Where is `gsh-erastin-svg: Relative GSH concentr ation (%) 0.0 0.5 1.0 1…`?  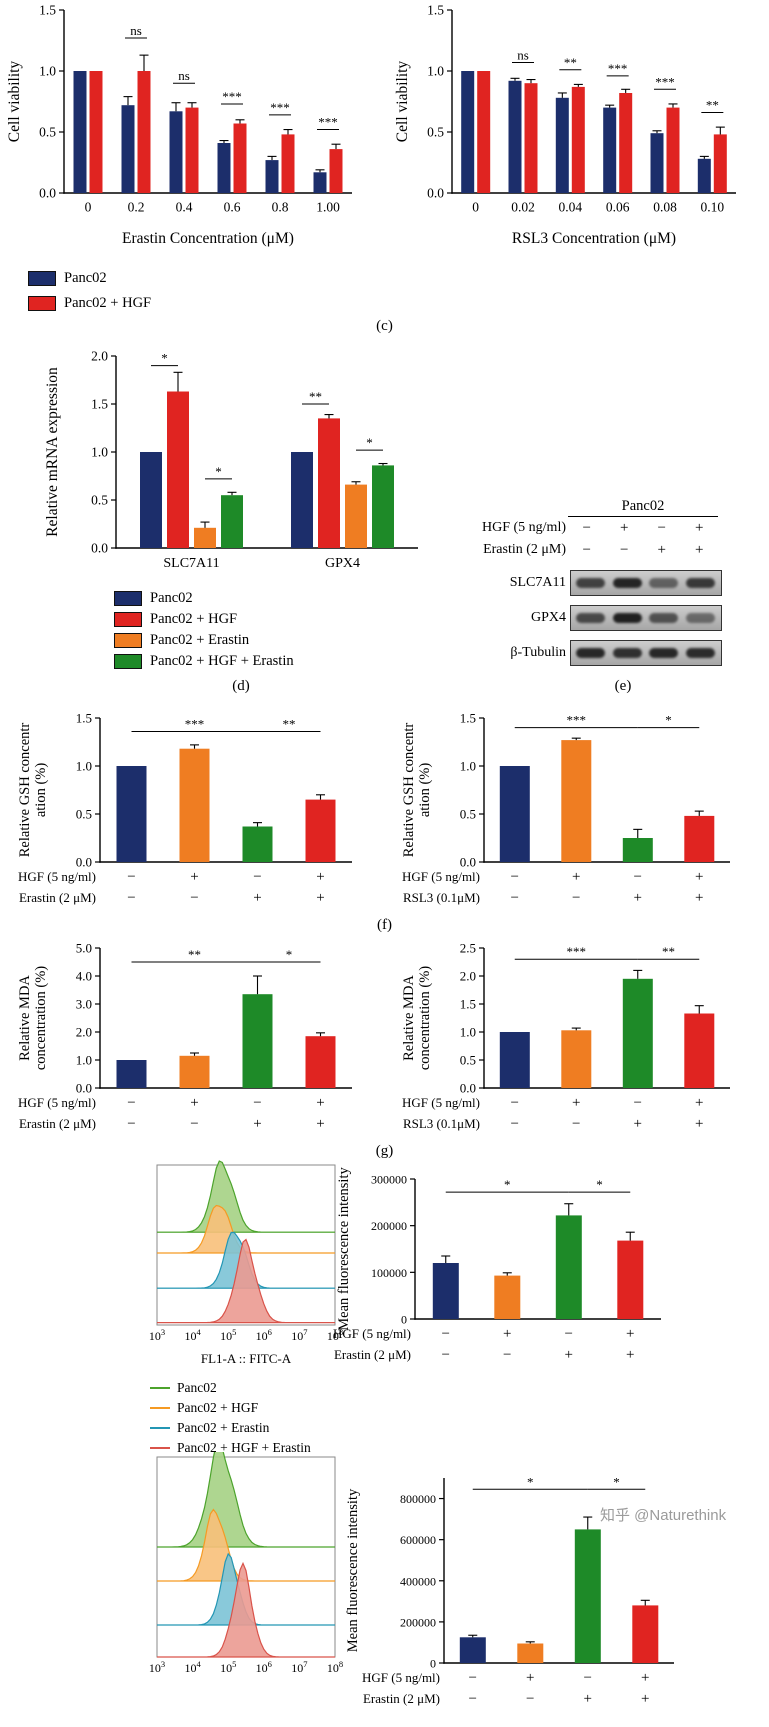
gsh-erastin-svg: Relative GSH concentr ation (%) 0.0 0.5 1.0 1… is located at coordinates (184, 808).